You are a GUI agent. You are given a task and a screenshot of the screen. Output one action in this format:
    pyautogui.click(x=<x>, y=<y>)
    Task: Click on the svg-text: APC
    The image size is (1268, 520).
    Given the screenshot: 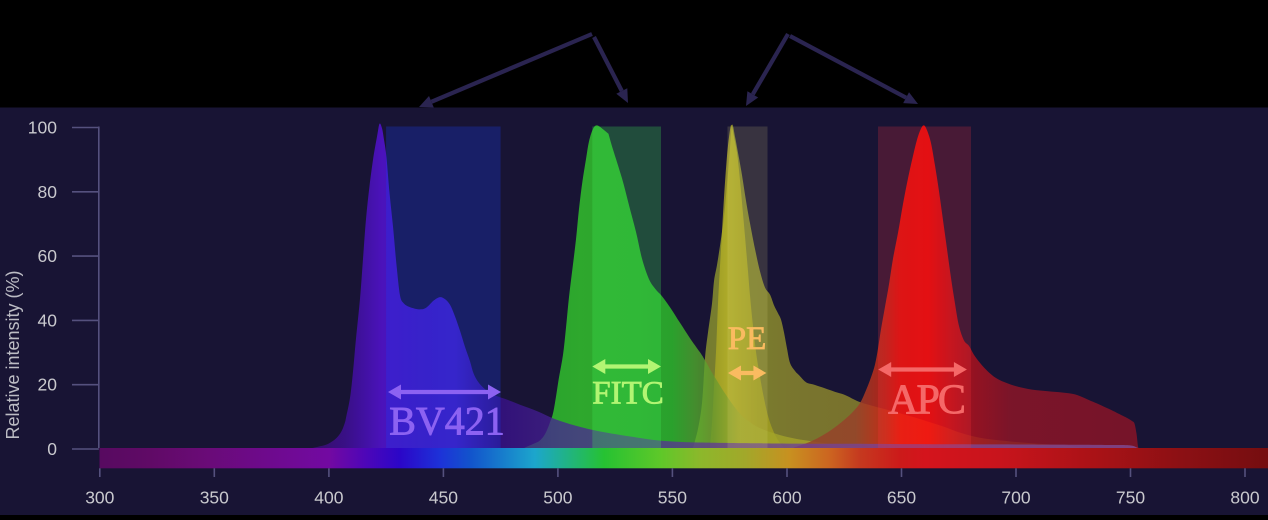 What is the action you would take?
    pyautogui.click(x=926, y=401)
    